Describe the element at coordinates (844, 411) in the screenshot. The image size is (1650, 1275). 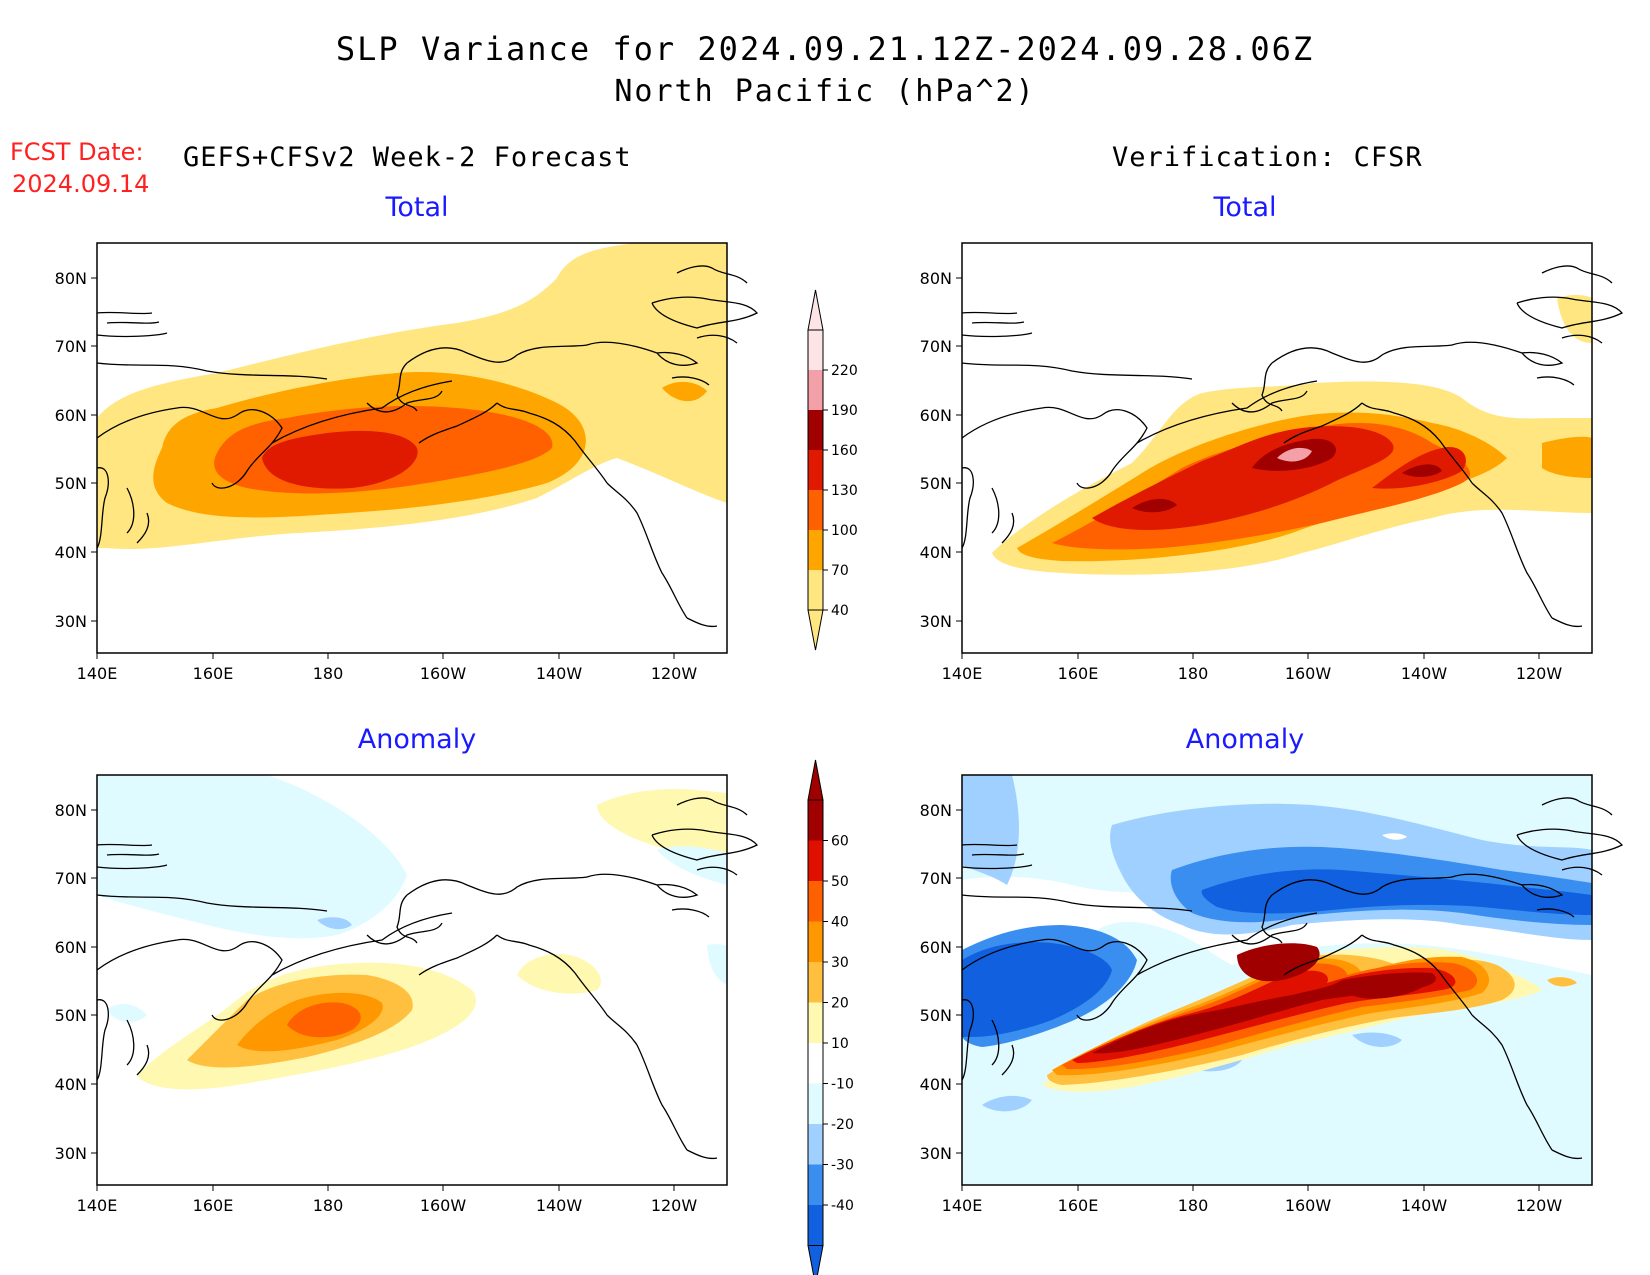
I see `colorbar-label: 190` at that location.